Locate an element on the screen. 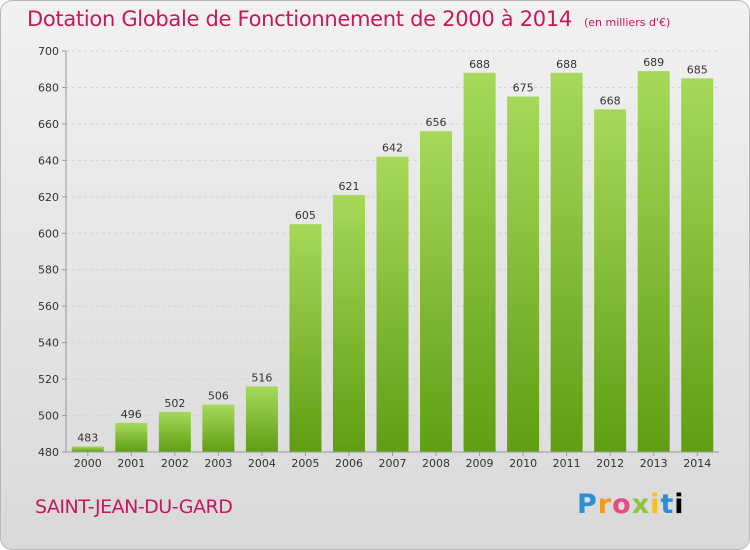  y-tick-label: 640 is located at coordinates (48, 160).